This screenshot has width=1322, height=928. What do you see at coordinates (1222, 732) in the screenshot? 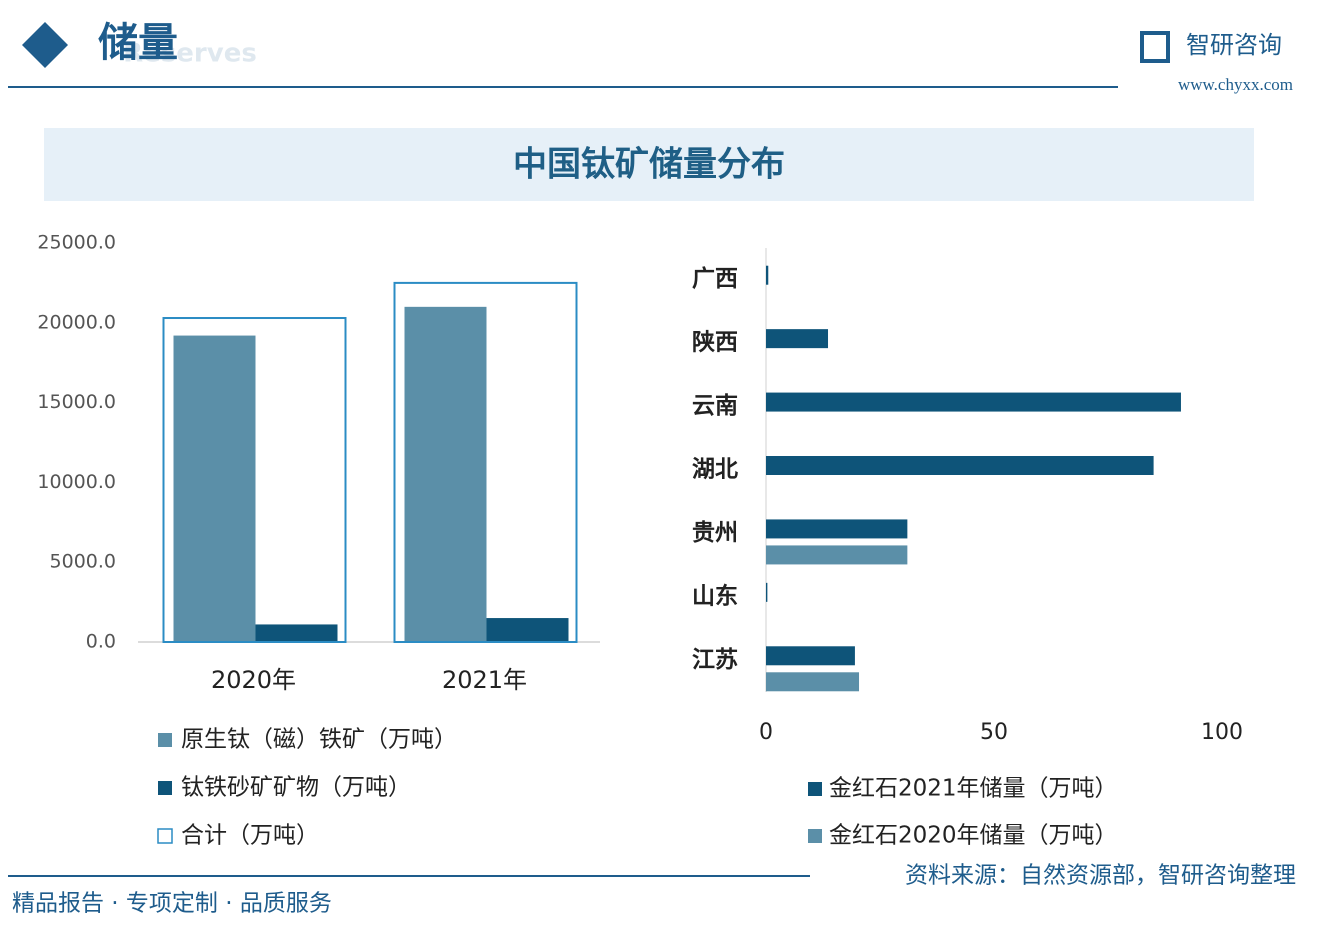
I see `x-tick-label: 100` at bounding box center [1222, 732].